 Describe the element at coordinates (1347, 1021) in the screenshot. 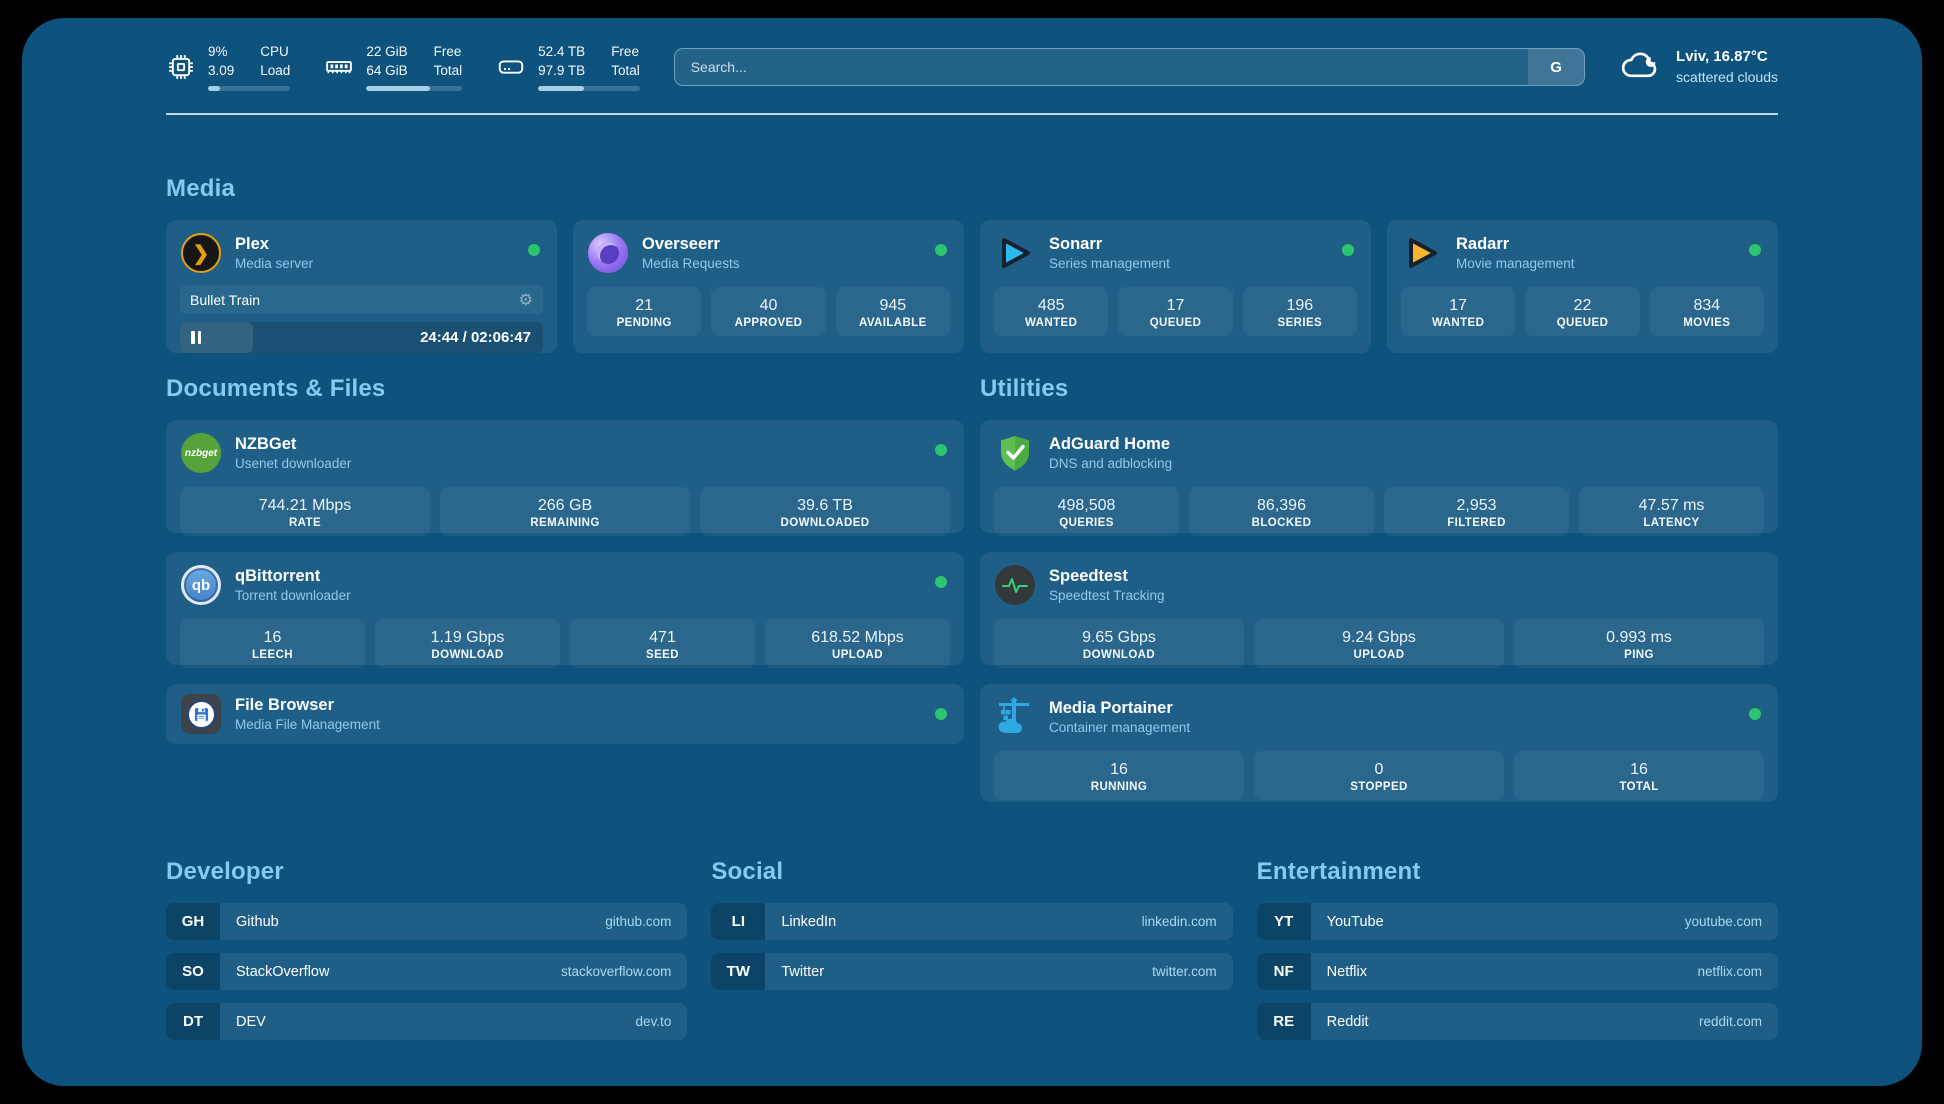

I see `bookmark-name: Reddit` at that location.